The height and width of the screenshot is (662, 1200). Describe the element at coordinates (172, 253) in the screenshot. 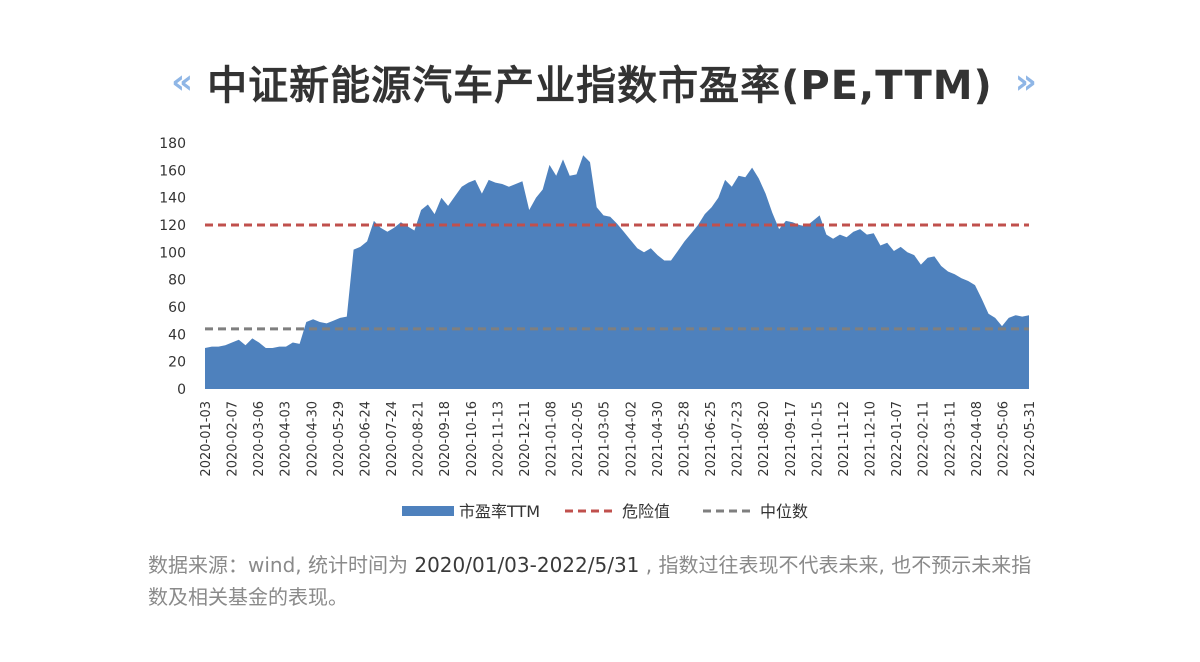

I see `y-tick-label: 100` at that location.